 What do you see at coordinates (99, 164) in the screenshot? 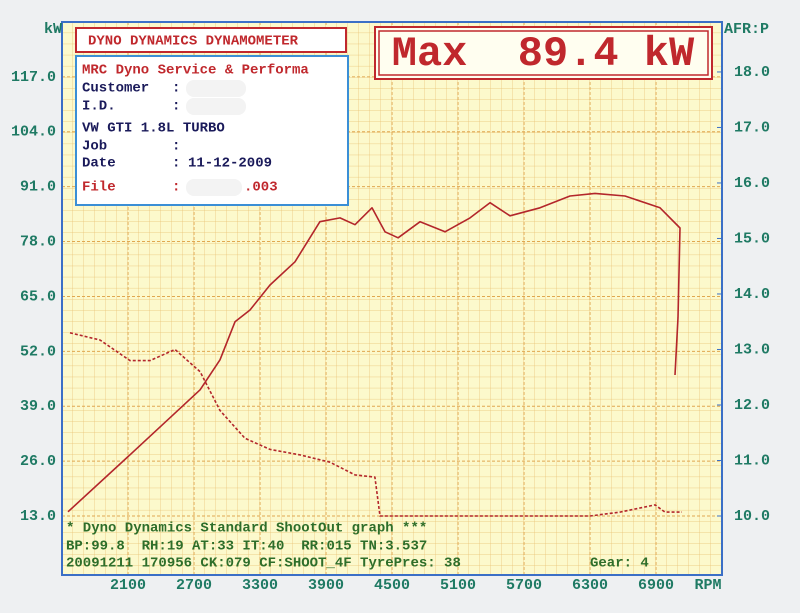
I see `date-label: Date` at bounding box center [99, 164].